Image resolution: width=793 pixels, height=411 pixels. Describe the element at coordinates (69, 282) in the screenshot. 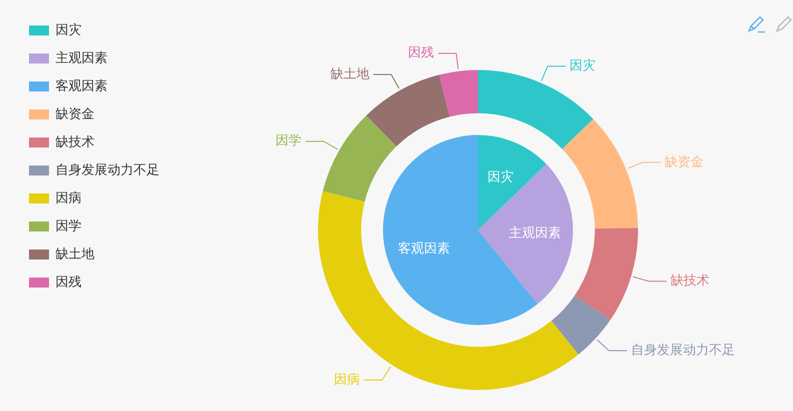

I see `legend-label: 因残` at that location.